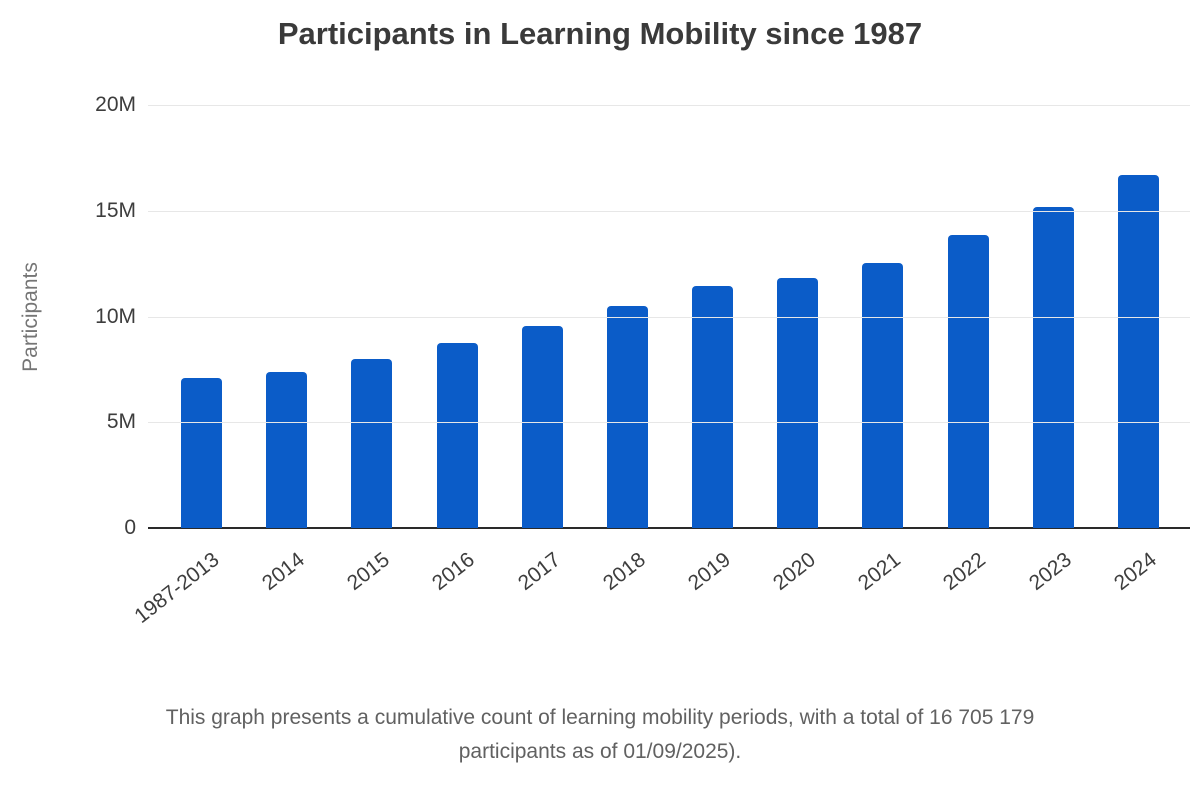 This screenshot has height=800, width=1200. Describe the element at coordinates (880, 571) in the screenshot. I see `x-tick-label: 2021` at that location.